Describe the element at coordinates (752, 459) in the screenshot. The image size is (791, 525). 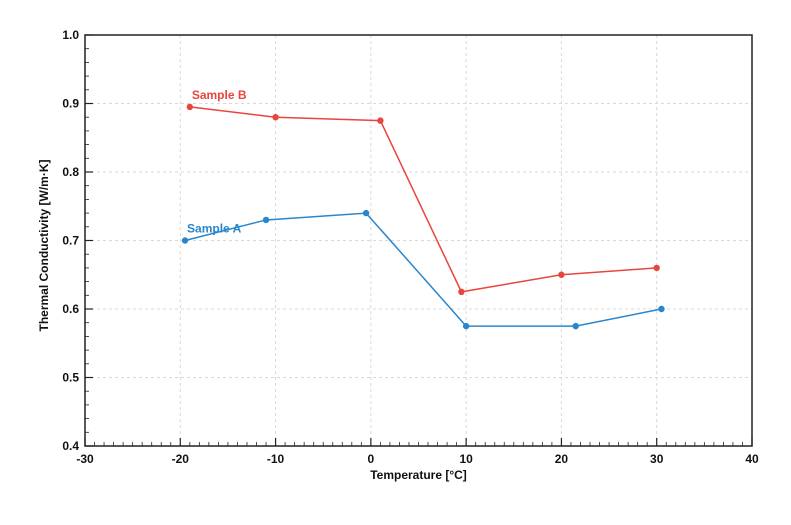
I see `x-tick-label: 40` at that location.